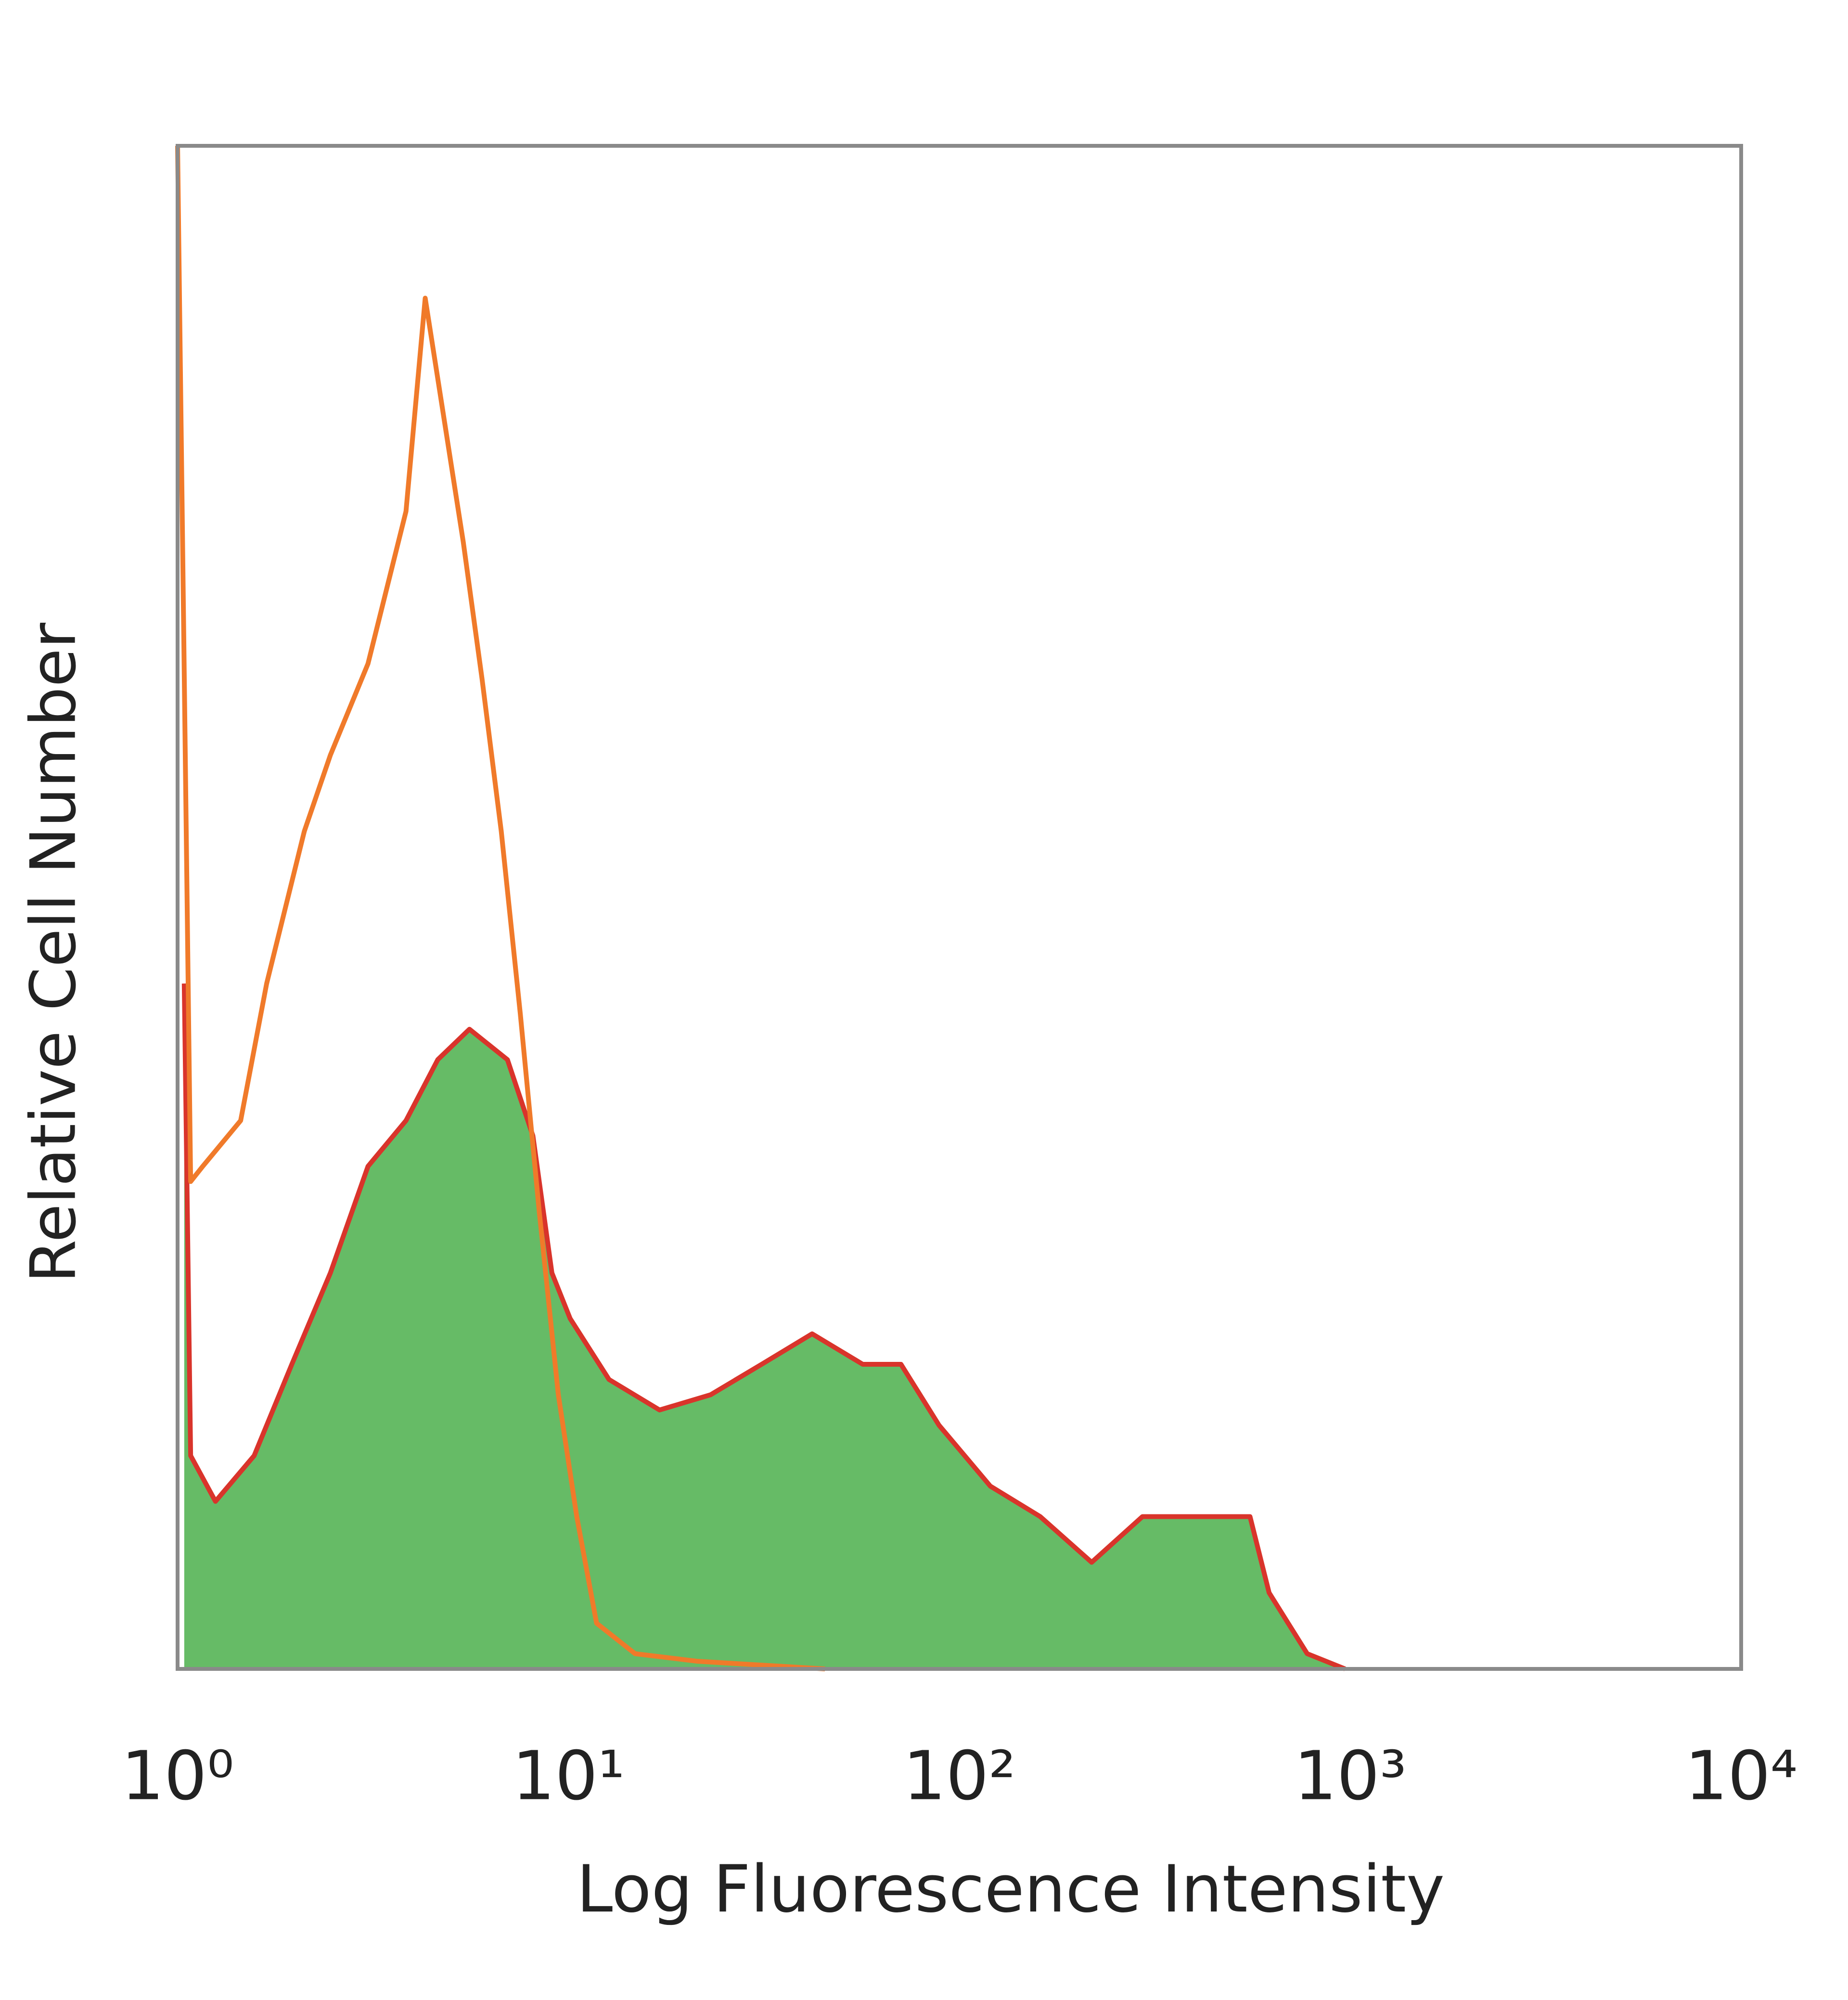  I want to click on x-tick-label: 10², so click(959, 1776).